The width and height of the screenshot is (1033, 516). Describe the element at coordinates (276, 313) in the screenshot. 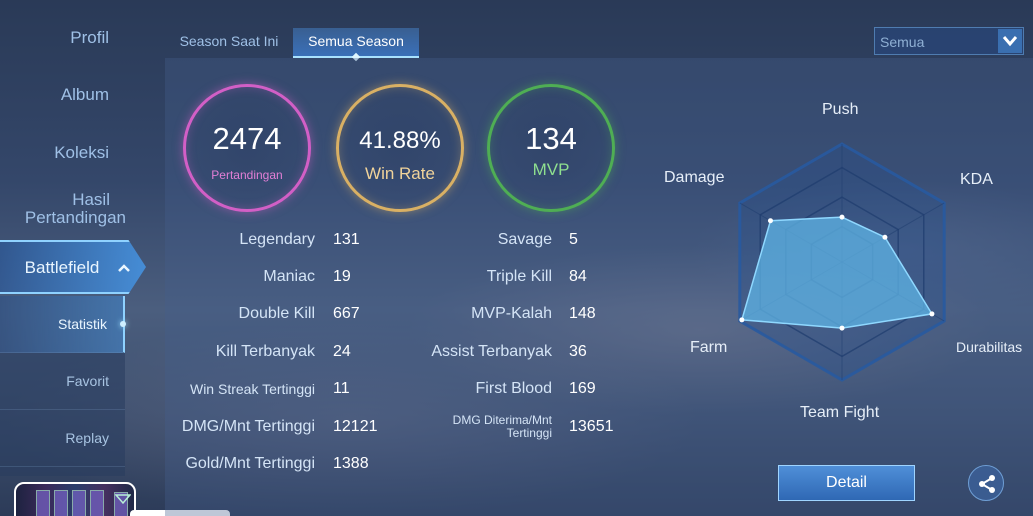

I see `stat-label: Double Kill` at that location.